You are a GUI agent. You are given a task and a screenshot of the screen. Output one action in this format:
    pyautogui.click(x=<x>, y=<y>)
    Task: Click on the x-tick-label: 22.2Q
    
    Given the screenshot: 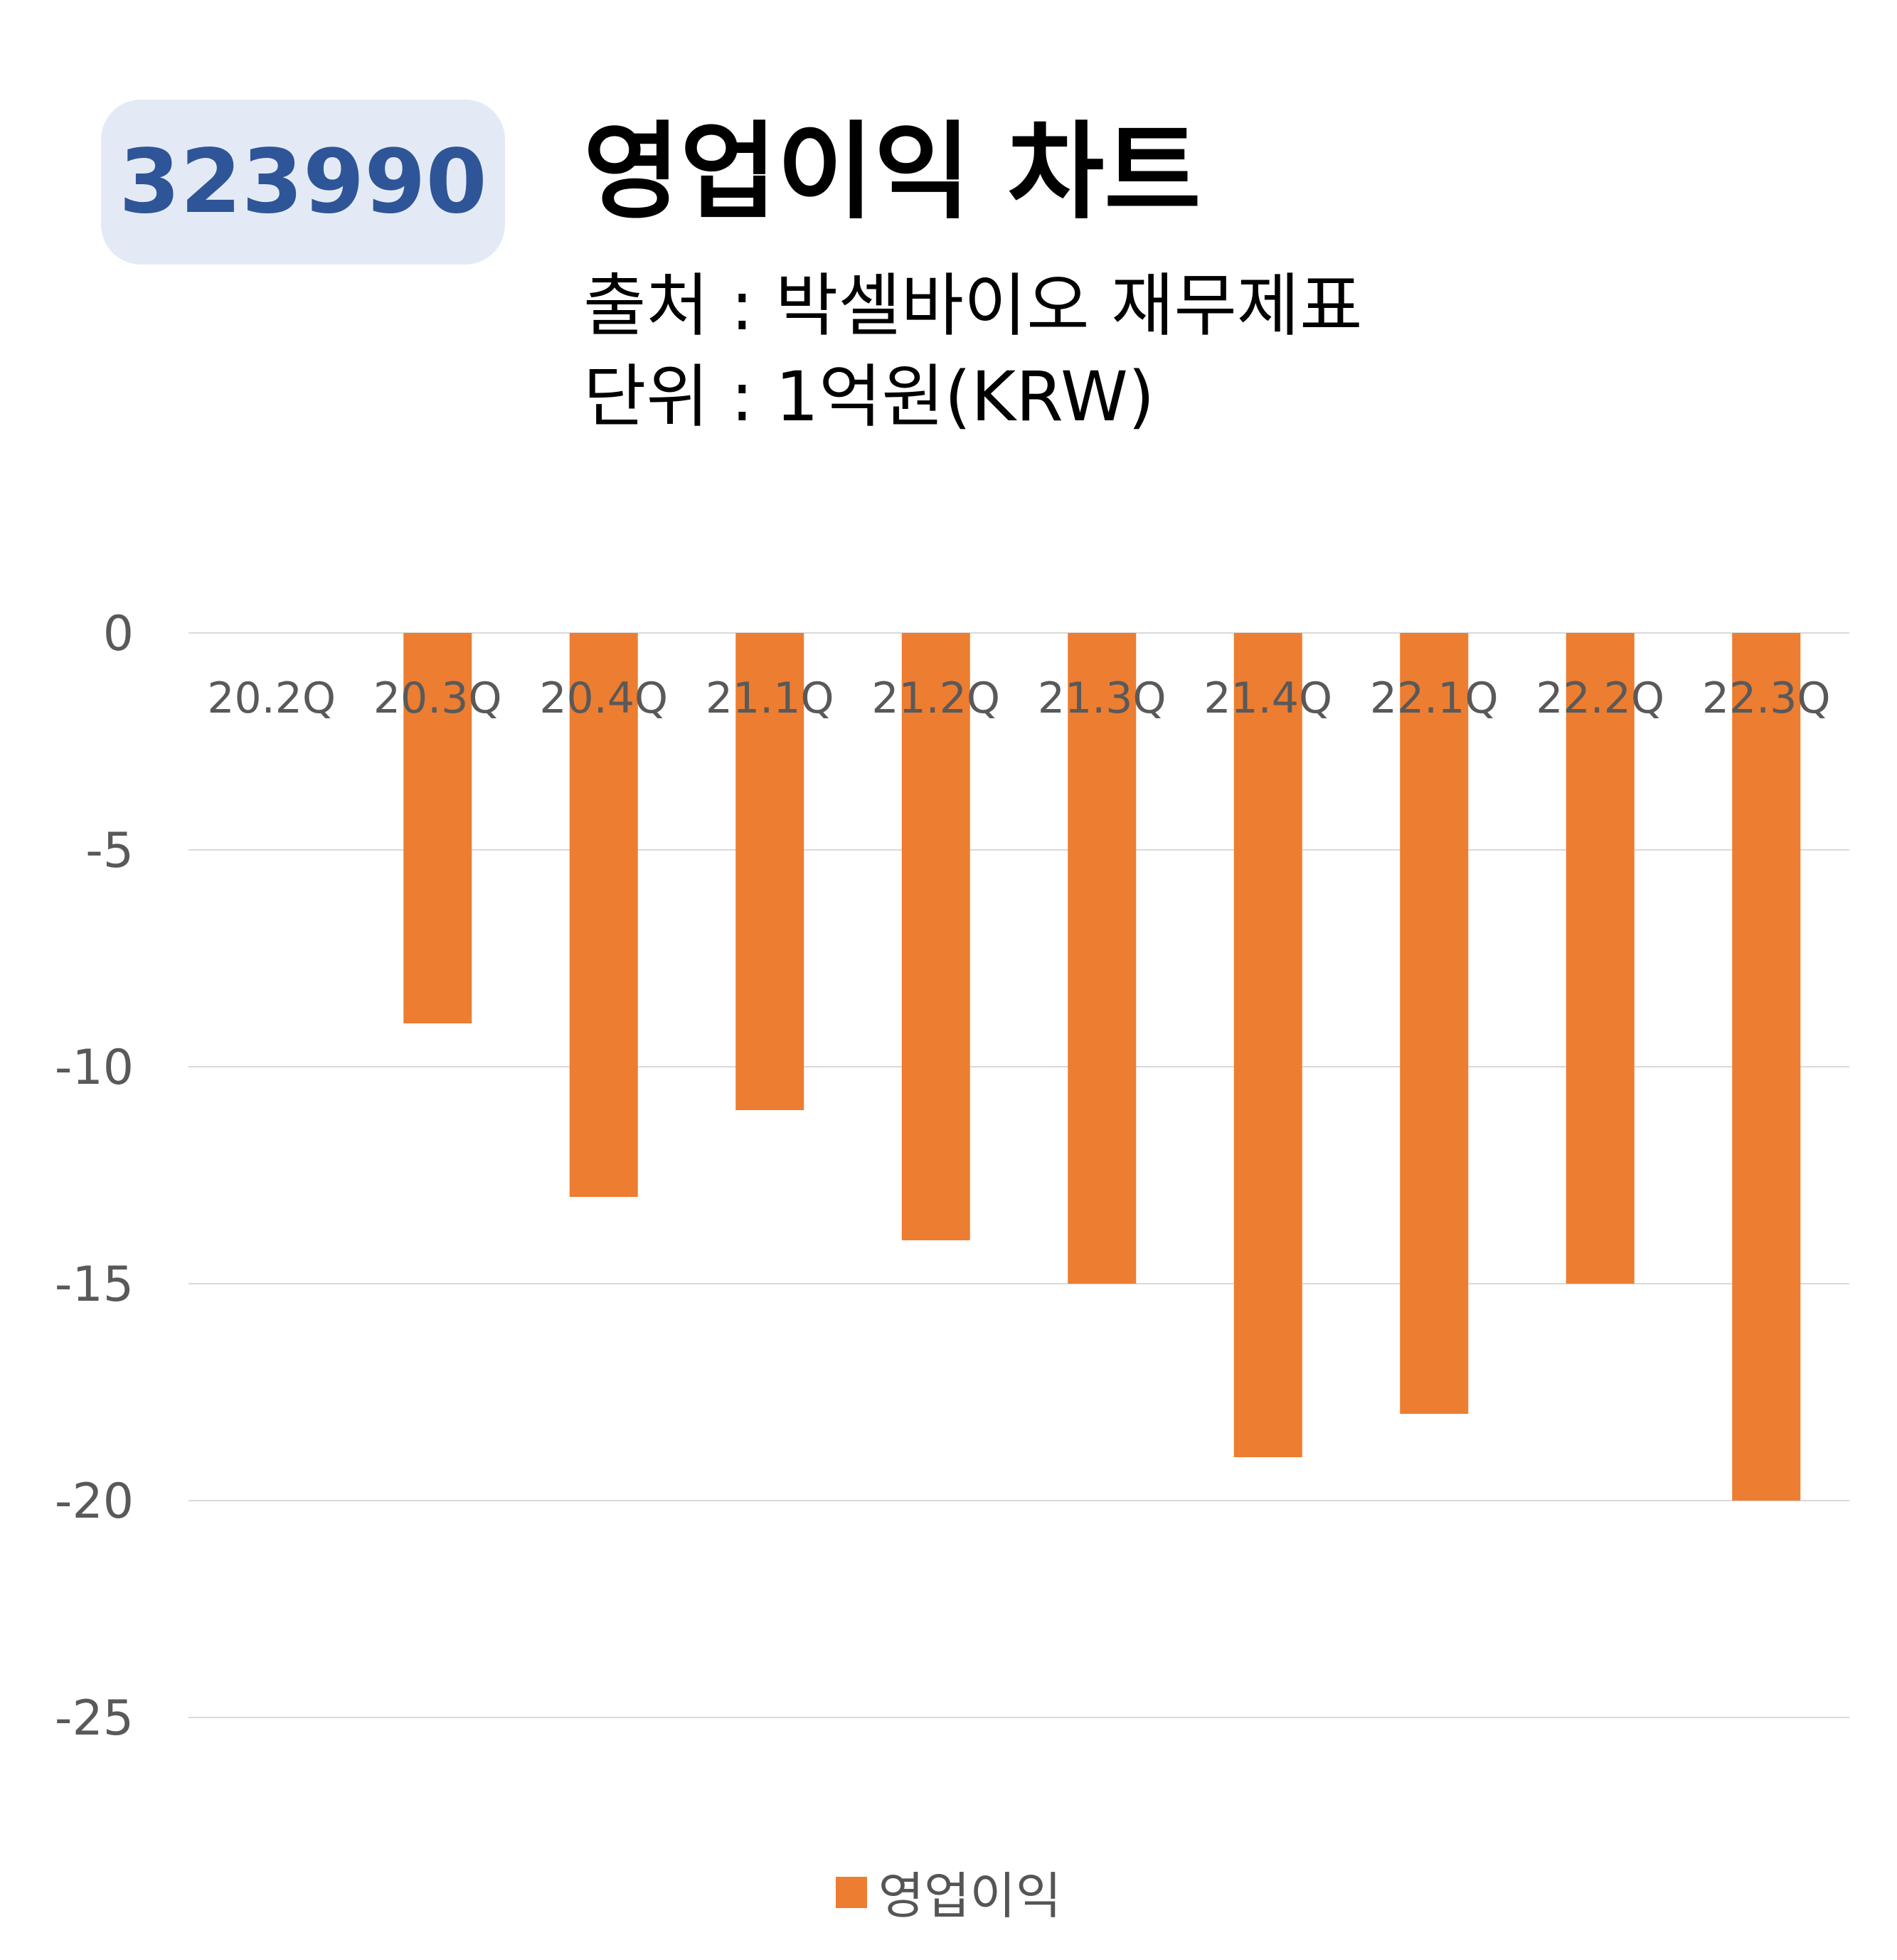 What is the action you would take?
    pyautogui.click(x=1600, y=698)
    